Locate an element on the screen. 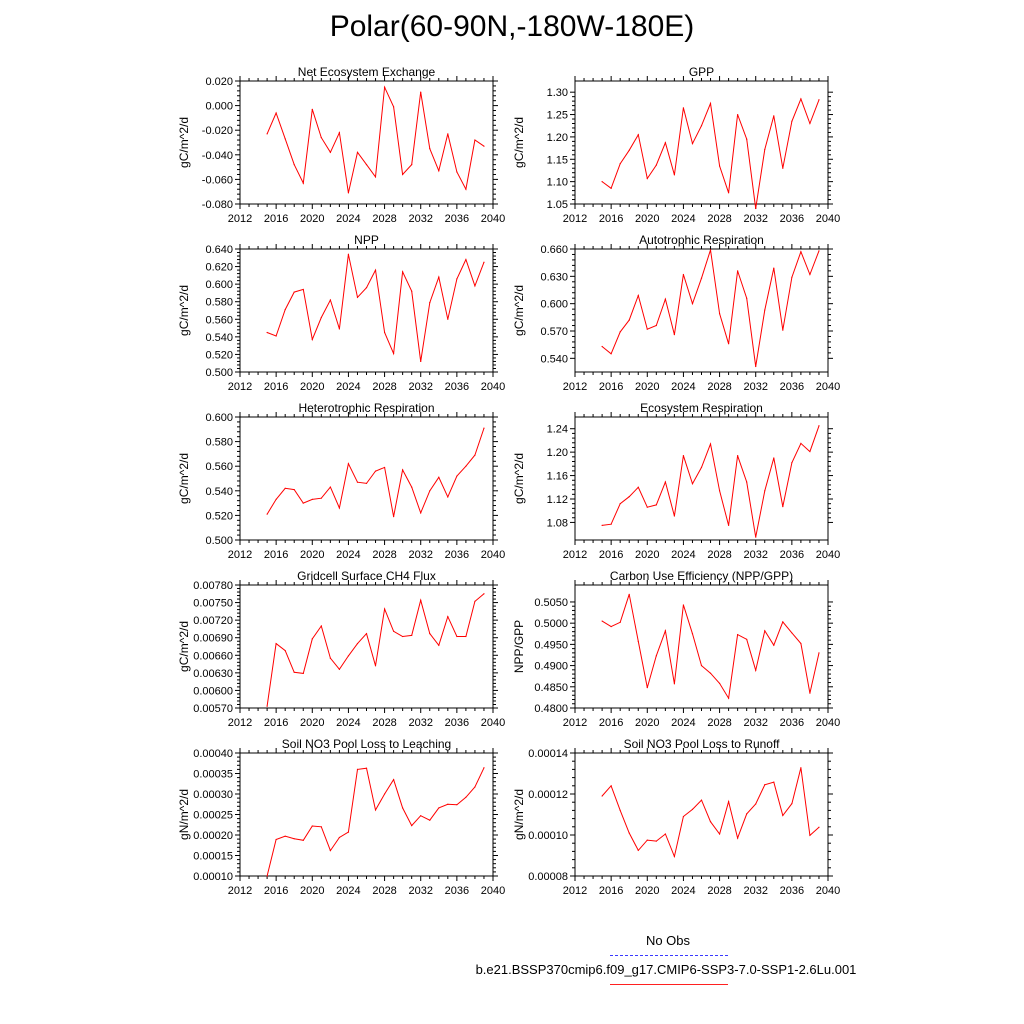  y-tick-label: 0.540 is located at coordinates (219, 492).